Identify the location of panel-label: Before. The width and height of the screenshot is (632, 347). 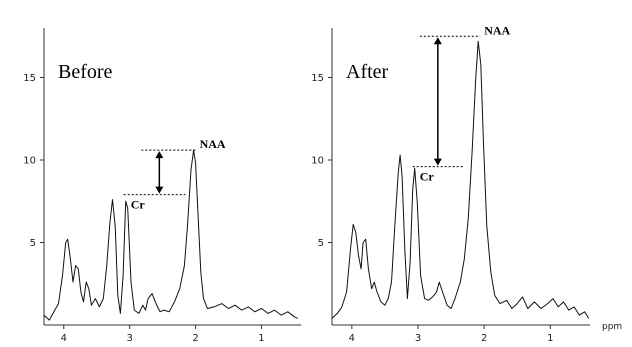
(85, 72).